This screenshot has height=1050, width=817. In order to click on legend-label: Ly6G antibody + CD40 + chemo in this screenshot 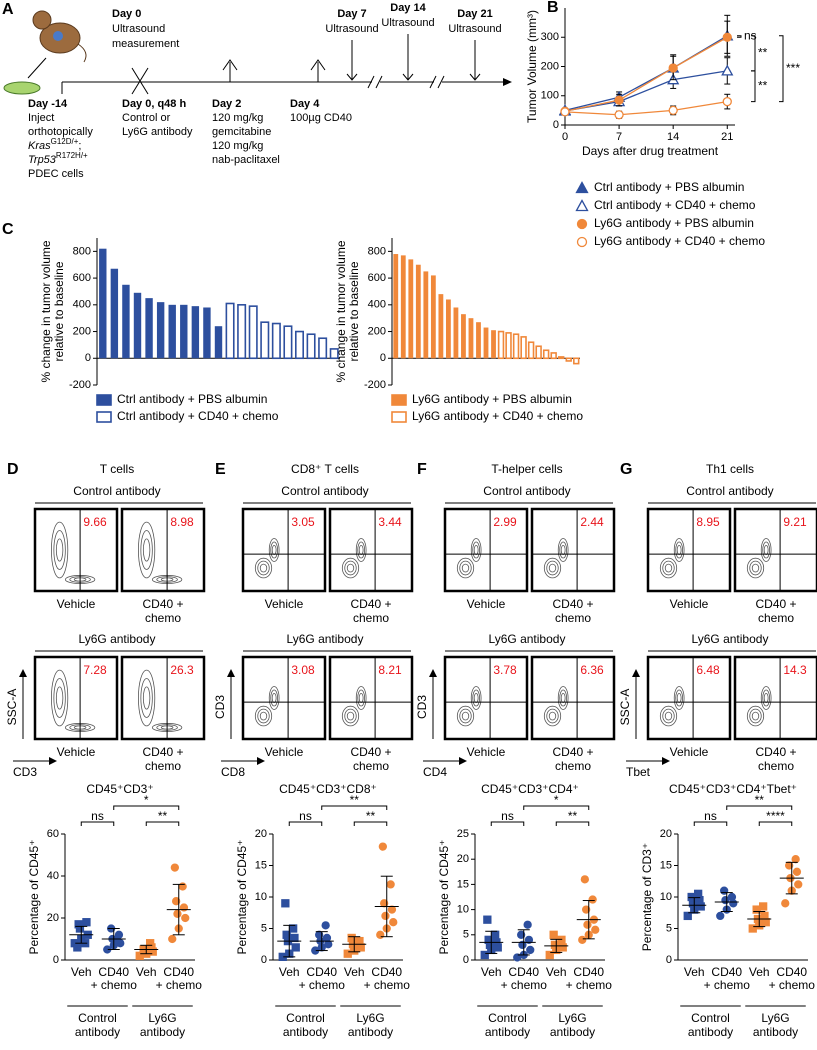, I will do `click(679, 241)`.